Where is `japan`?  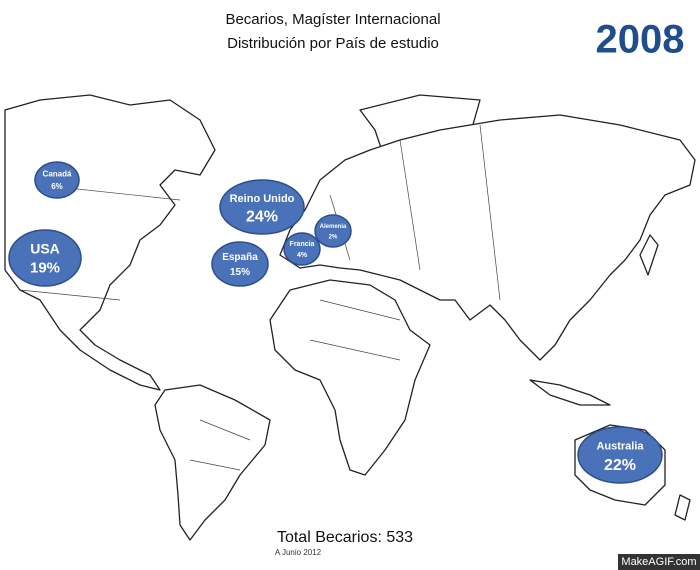
japan is located at coordinates (649, 255).